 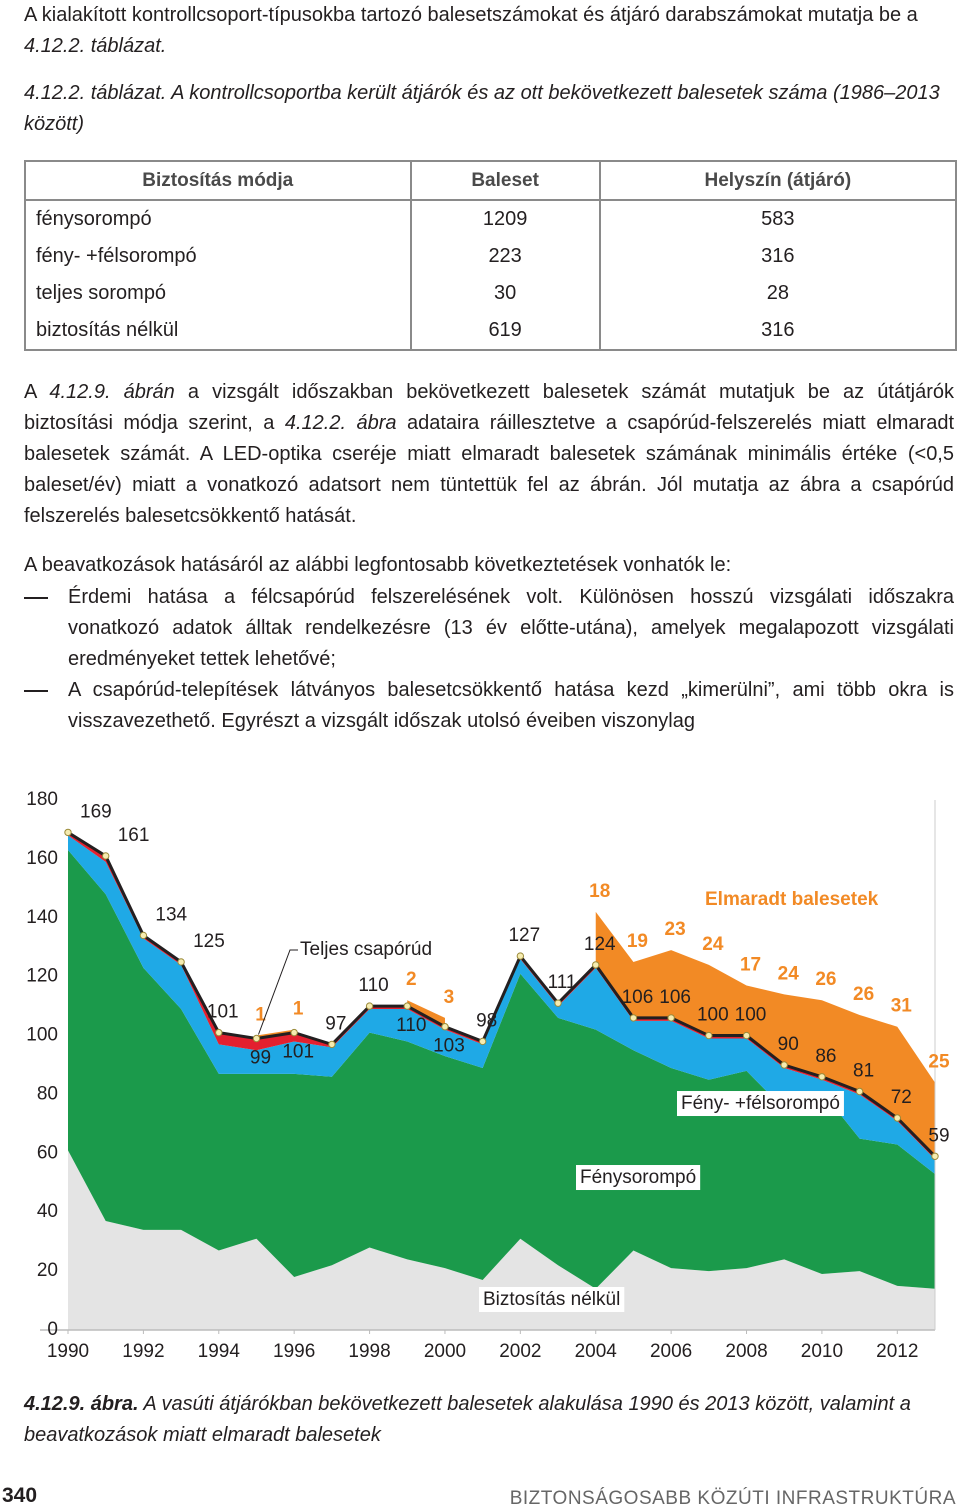 I want to click on y-tick-label: 180, so click(x=42, y=799).